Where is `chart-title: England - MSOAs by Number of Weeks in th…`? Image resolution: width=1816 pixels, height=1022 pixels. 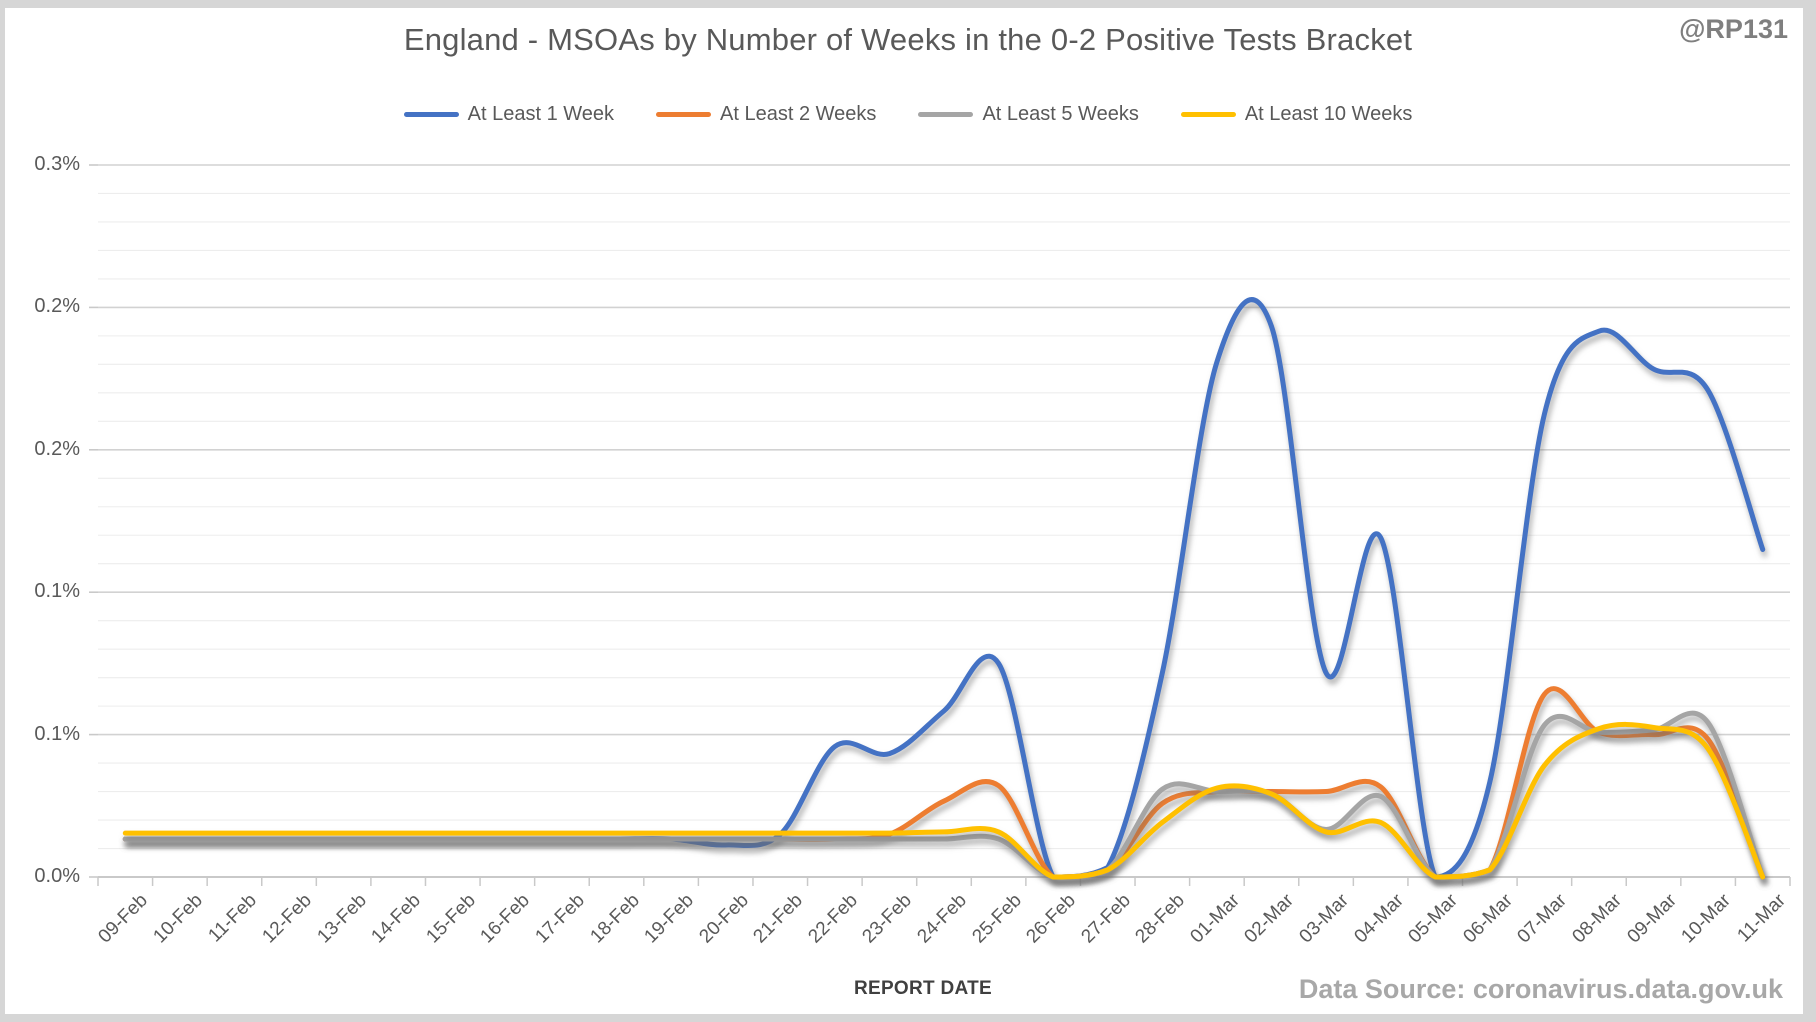
chart-title: England - MSOAs by Number of Weeks in th… is located at coordinates (908, 39).